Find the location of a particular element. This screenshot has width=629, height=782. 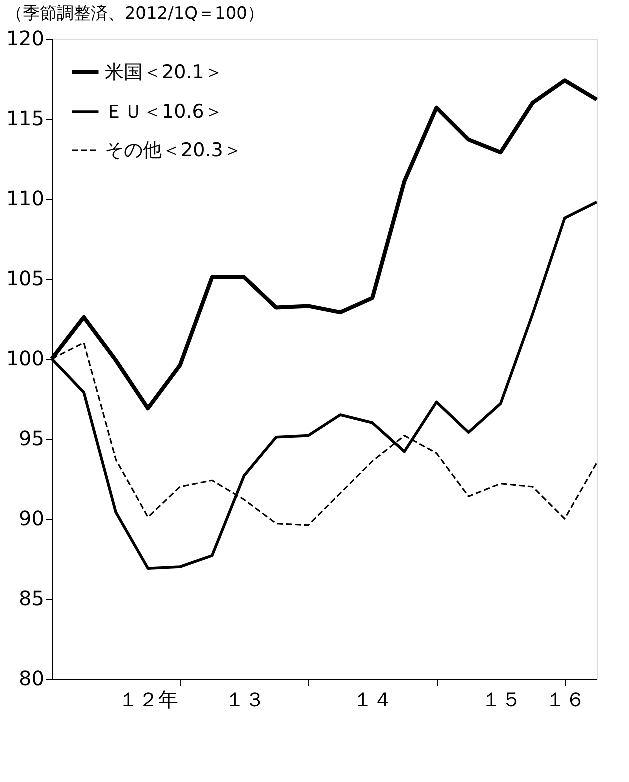

y-tick-label: 110 is located at coordinates (25, 198).